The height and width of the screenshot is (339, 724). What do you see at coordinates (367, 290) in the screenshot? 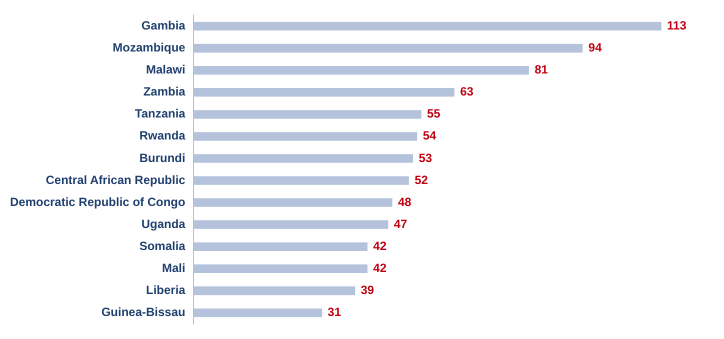
I see `data-label: 39` at bounding box center [367, 290].